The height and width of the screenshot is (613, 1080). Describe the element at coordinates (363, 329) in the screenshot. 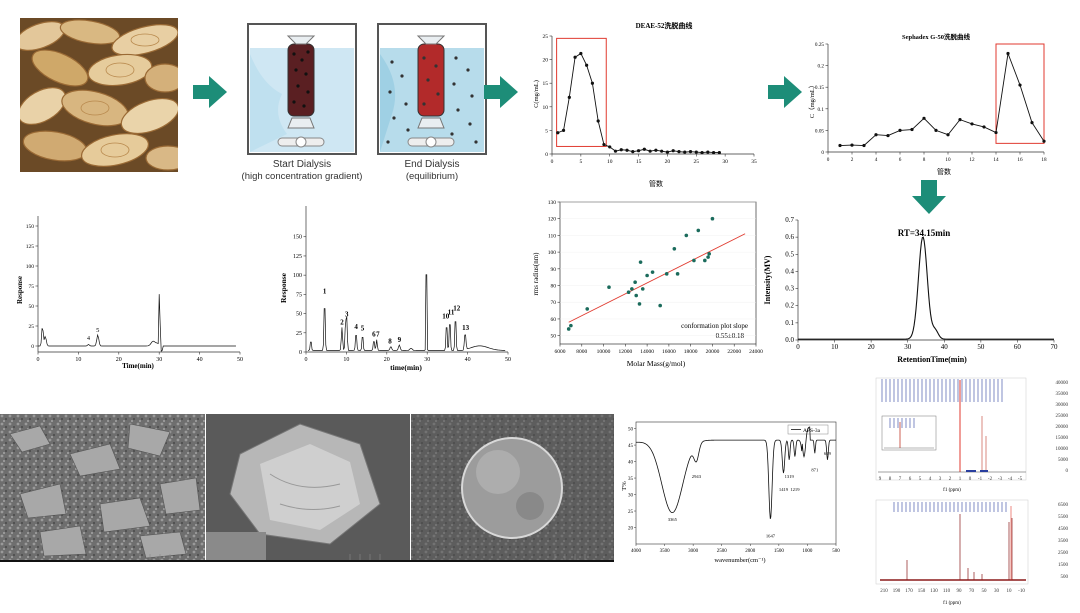

I see `peak-label: 5` at that location.